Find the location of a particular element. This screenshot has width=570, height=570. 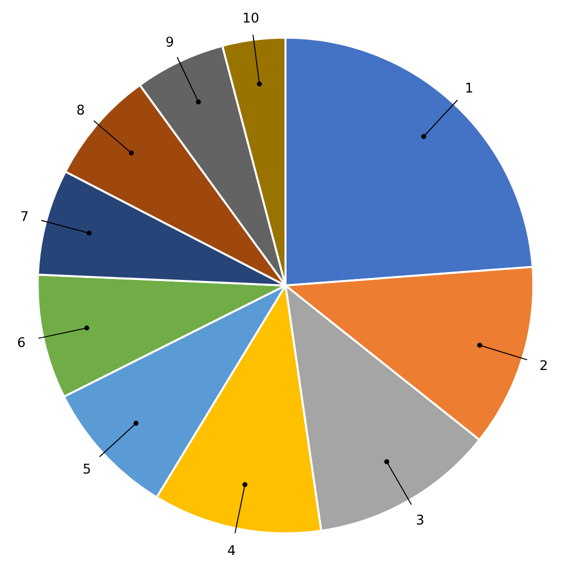

slice-label: 8 is located at coordinates (80, 110).